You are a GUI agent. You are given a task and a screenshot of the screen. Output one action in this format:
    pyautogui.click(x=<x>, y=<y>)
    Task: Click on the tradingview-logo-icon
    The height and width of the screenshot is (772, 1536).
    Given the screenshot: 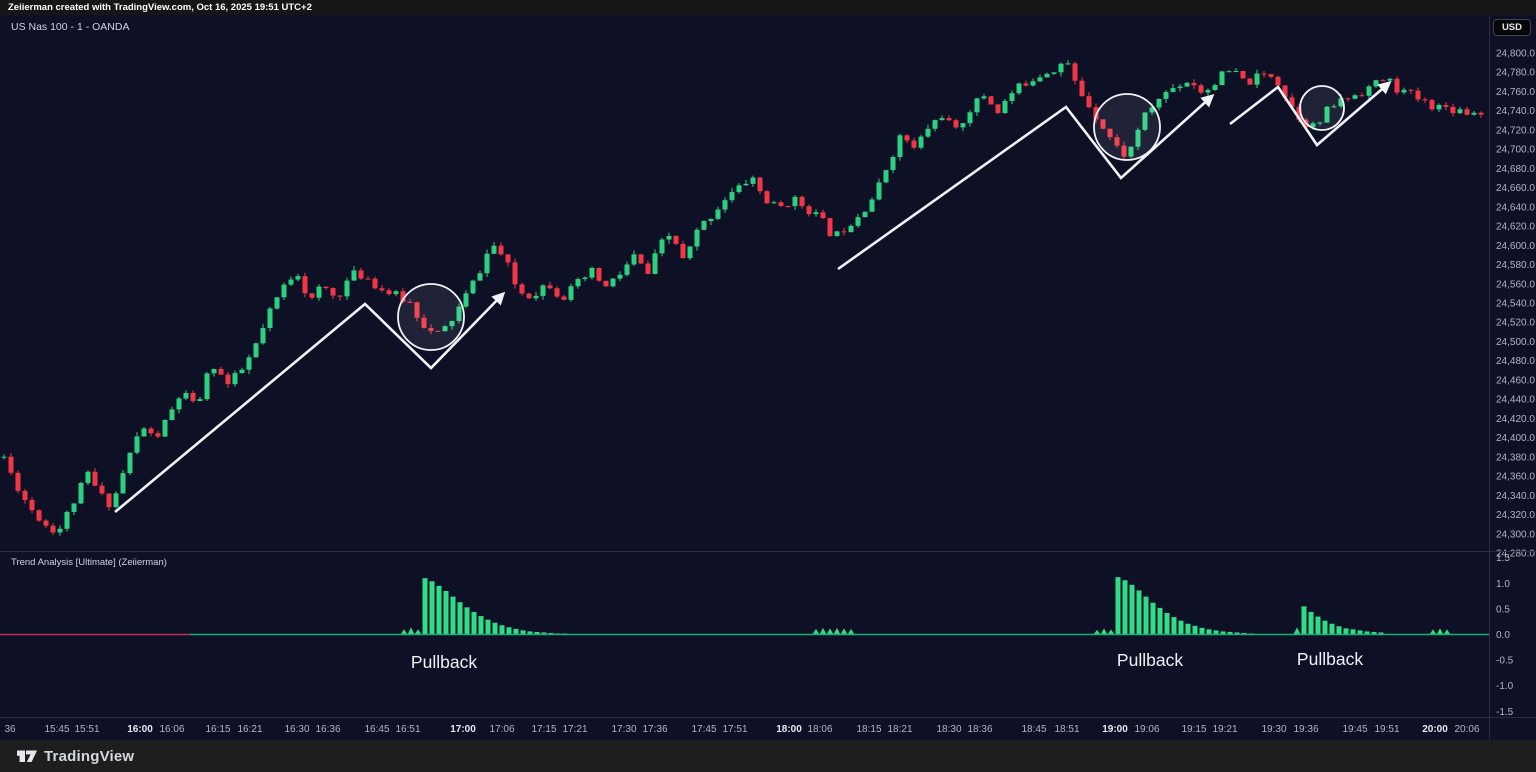 What is the action you would take?
    pyautogui.click(x=27, y=756)
    